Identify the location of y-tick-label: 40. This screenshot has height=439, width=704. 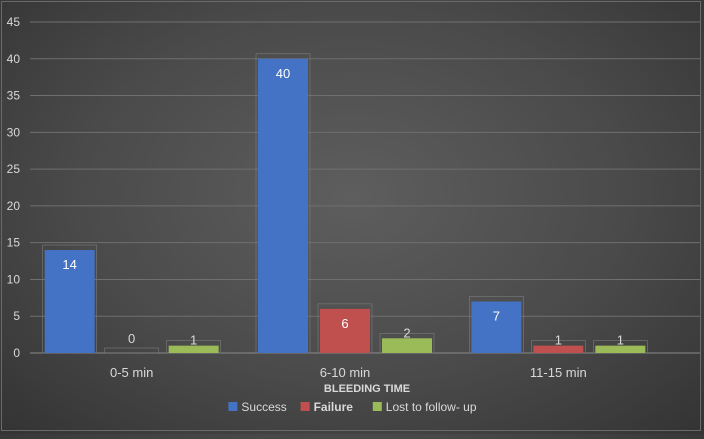
(14, 59).